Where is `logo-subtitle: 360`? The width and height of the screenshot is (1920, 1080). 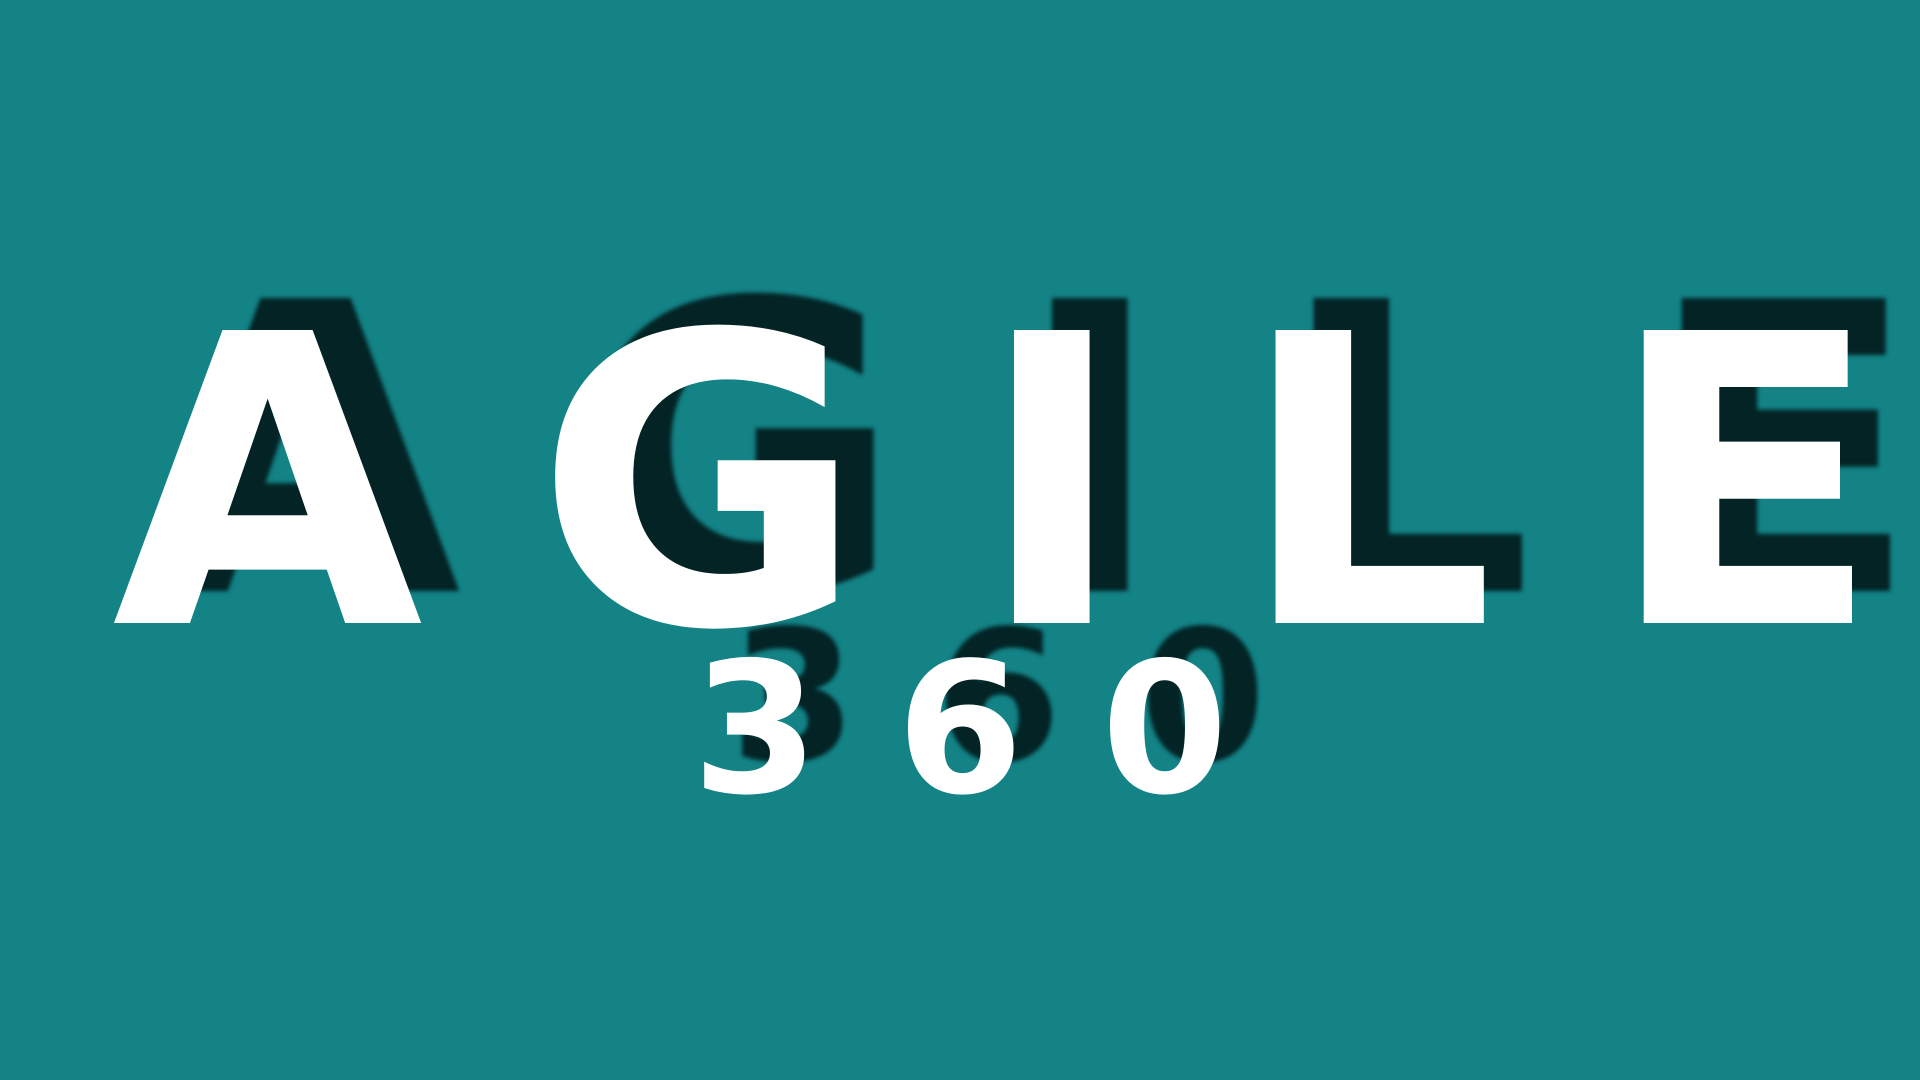
logo-subtitle: 360 is located at coordinates (999, 729).